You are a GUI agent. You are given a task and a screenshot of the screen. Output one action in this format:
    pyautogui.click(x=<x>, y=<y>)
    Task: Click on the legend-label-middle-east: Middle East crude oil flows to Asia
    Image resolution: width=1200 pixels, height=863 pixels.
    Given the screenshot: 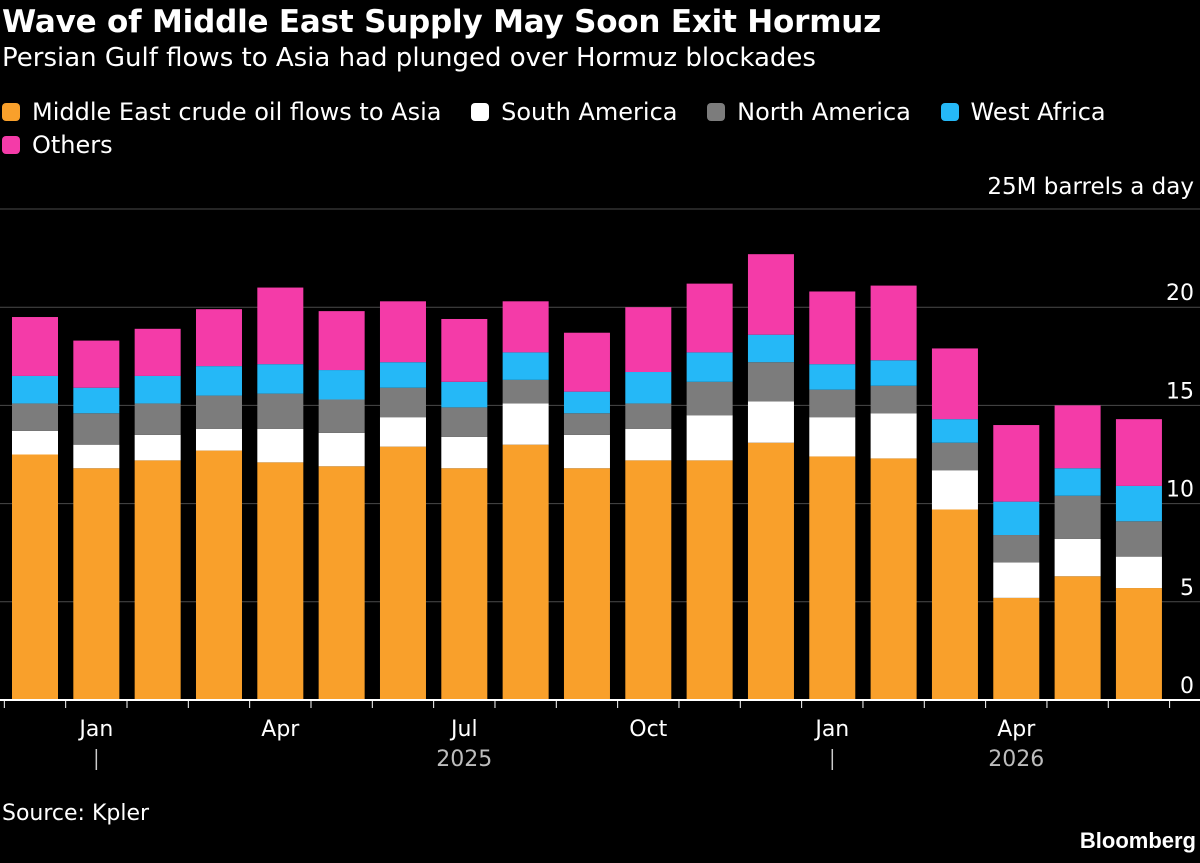 What is the action you would take?
    pyautogui.click(x=237, y=112)
    